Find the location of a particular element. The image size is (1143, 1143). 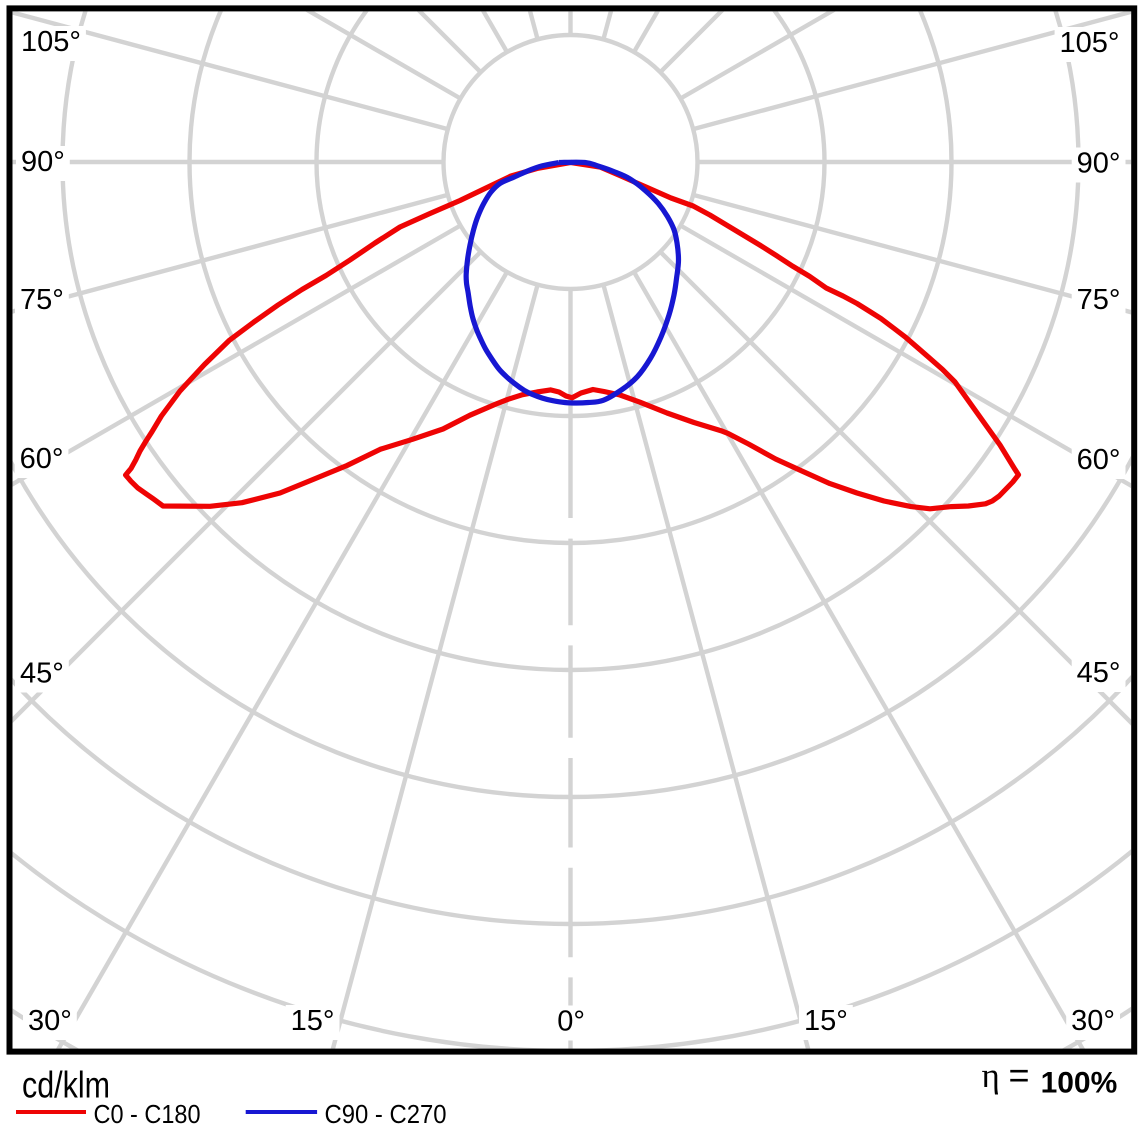

svg-text: C90 - C270 is located at coordinates (386, 1114).